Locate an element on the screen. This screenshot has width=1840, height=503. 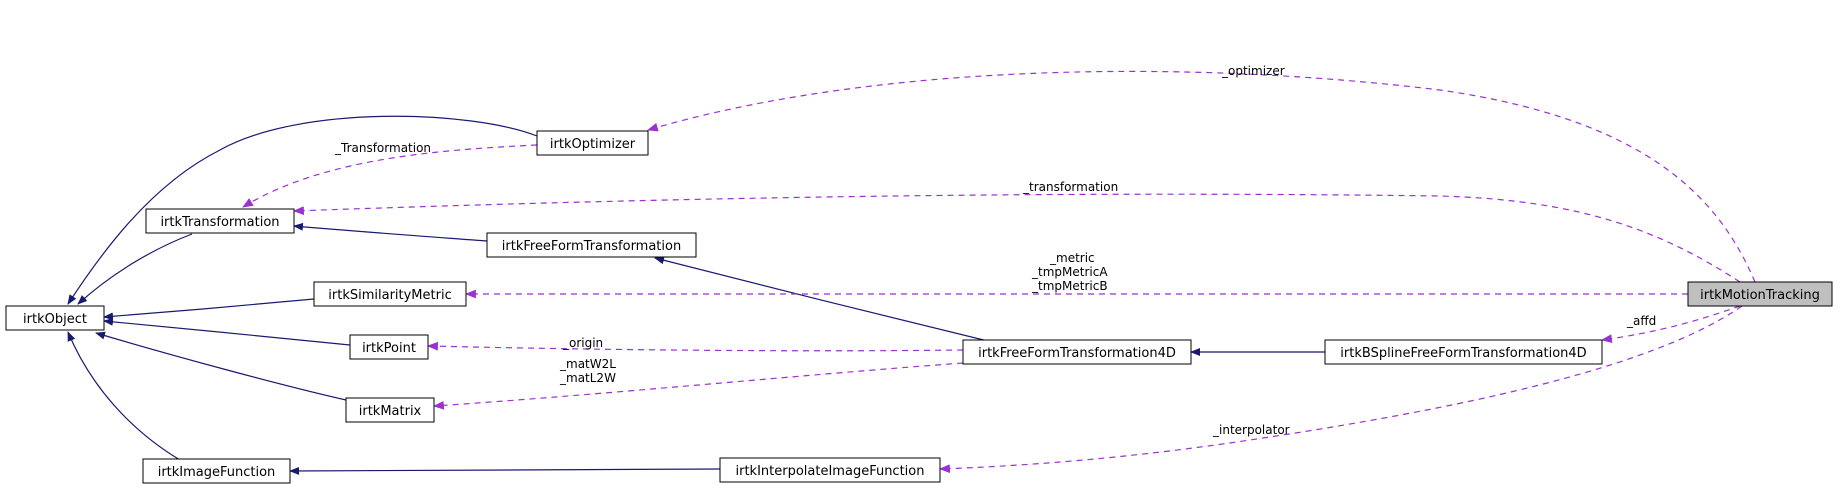
edge-imagefunction-to-object is located at coordinates (124, 396).